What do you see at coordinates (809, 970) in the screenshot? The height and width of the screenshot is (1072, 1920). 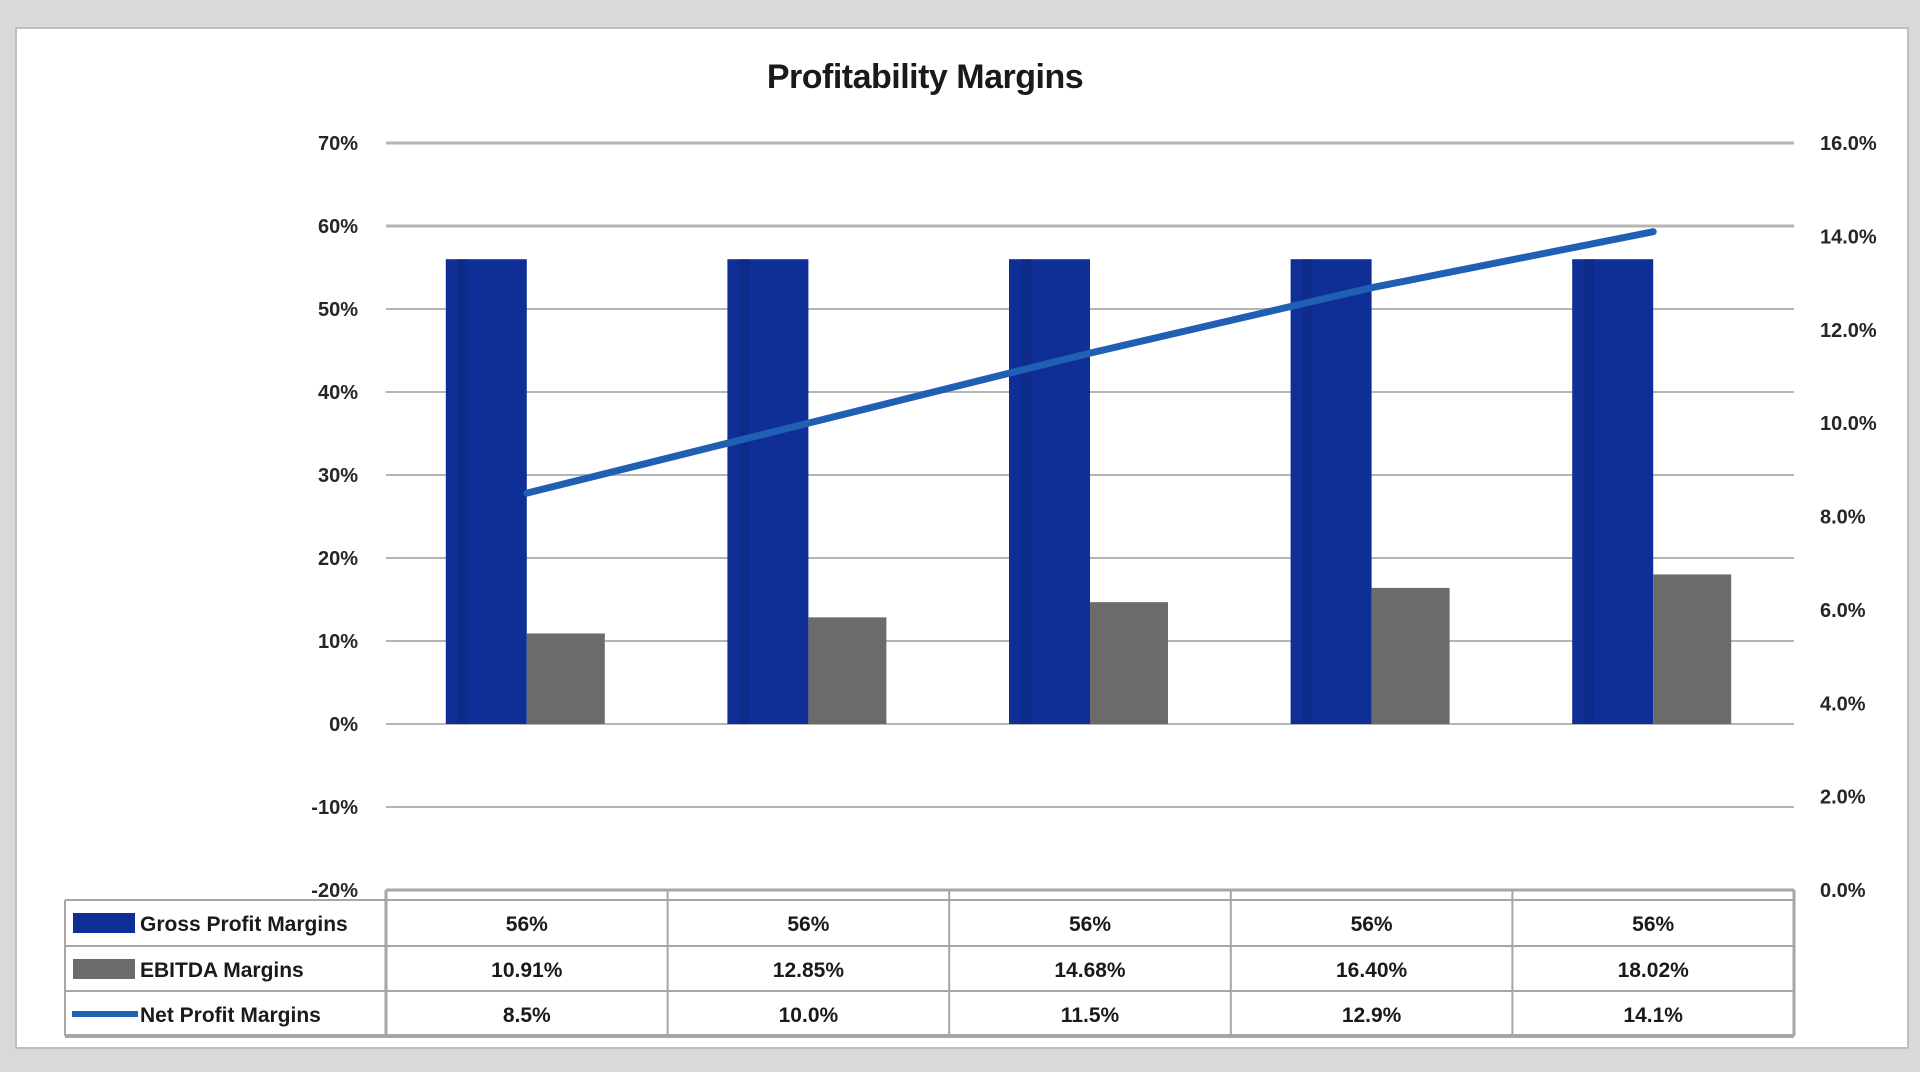 I see `table-cell-value: 12.85%` at bounding box center [809, 970].